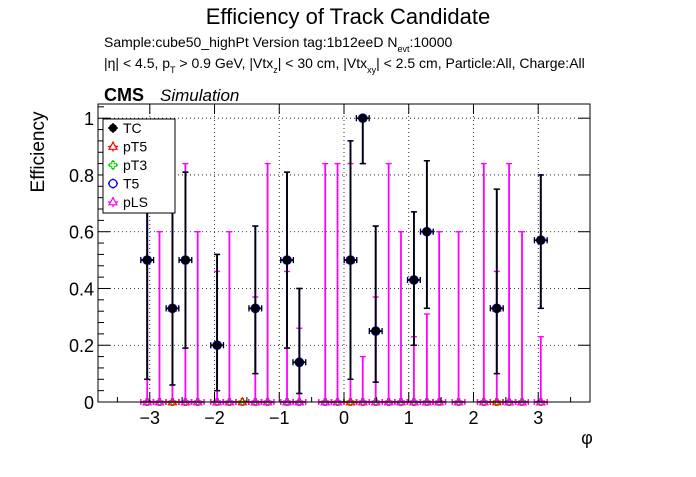 The width and height of the screenshot is (696, 477). I want to click on legend-label: TC, so click(132, 128).